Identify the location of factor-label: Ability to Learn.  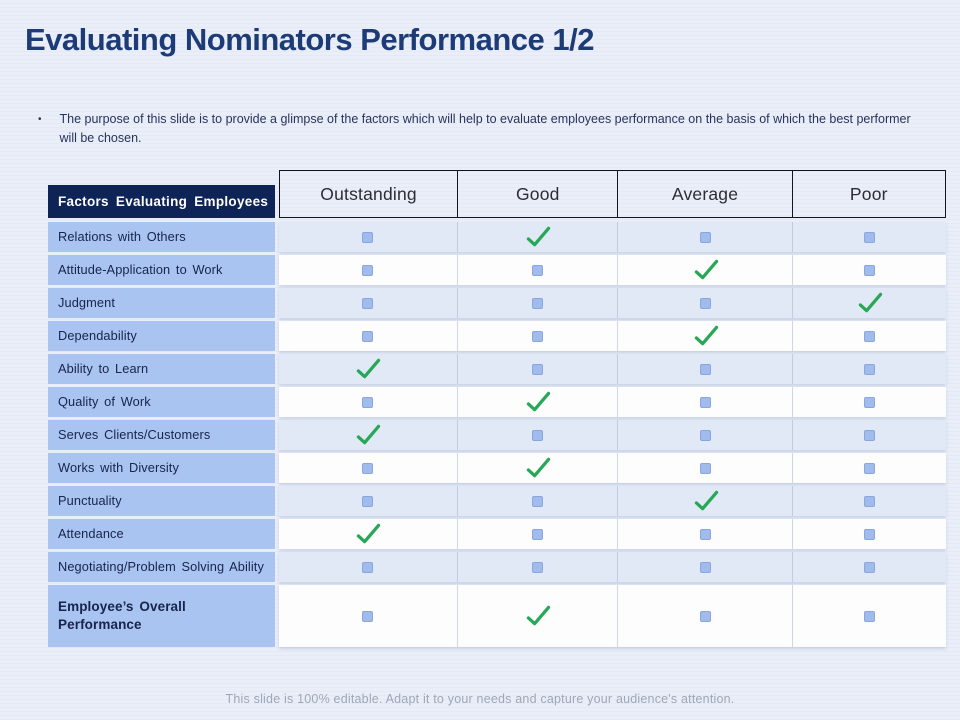
(161, 369).